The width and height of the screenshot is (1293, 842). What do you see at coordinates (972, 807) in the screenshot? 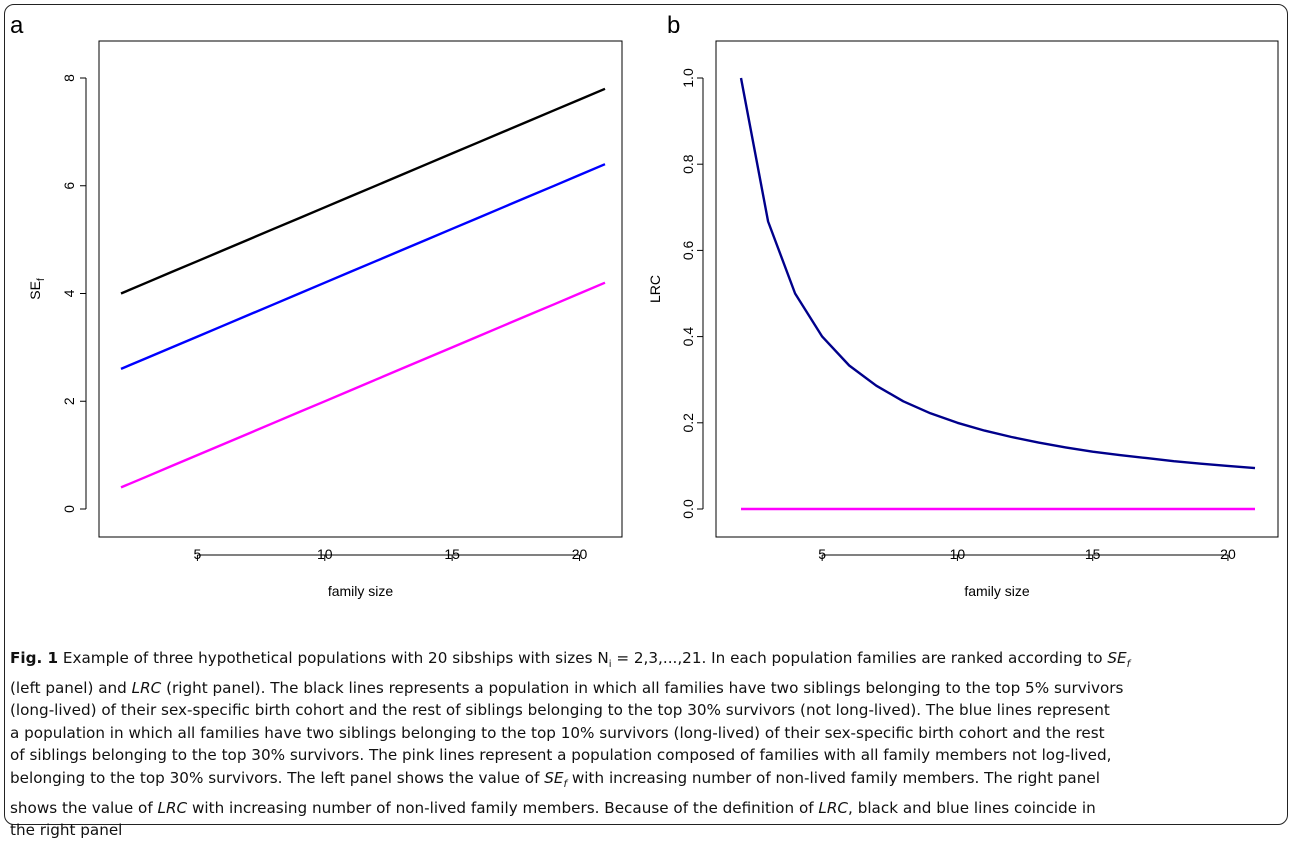
I see `caption-text: , black and blue lines coincide in` at bounding box center [972, 807].